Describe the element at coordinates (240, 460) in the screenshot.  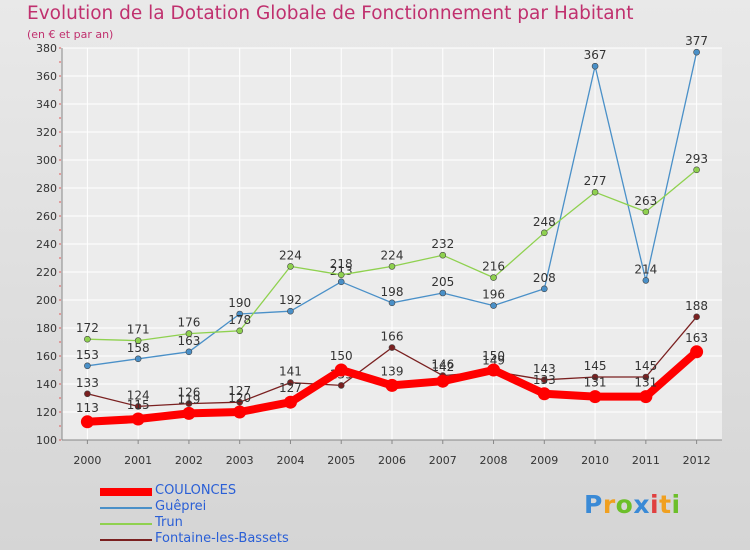
I see `x-tick-label: 2003` at that location.